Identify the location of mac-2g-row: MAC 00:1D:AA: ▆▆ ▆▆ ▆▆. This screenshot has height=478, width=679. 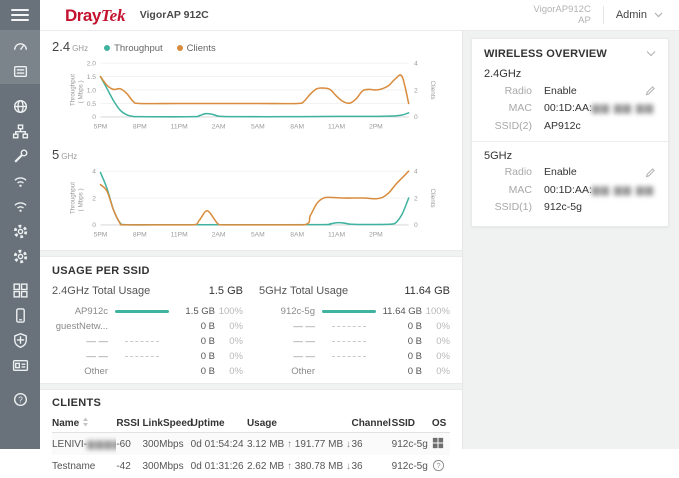
(570, 109).